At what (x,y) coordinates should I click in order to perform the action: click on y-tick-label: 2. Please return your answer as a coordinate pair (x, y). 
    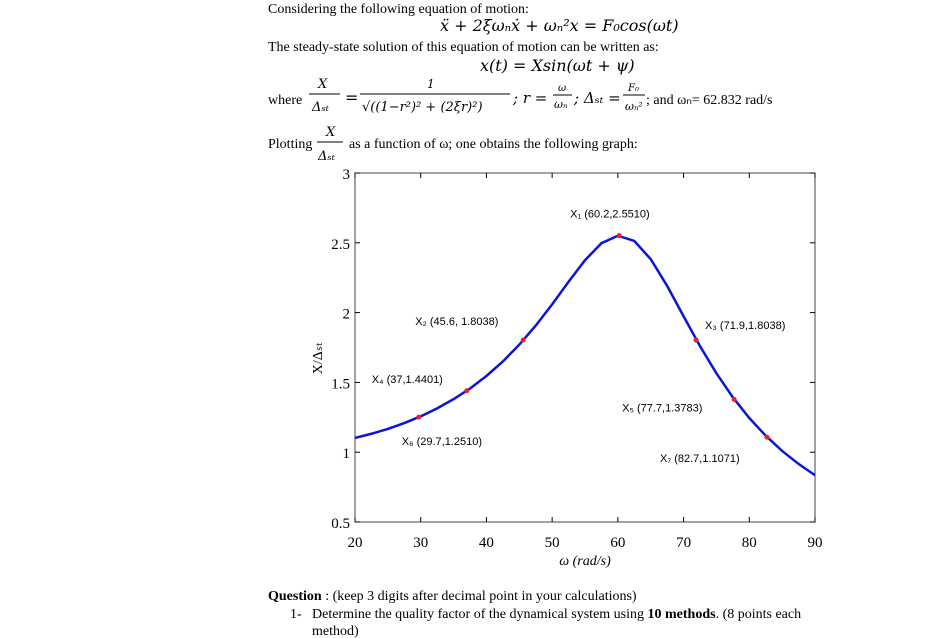
    Looking at the image, I should click on (347, 315).